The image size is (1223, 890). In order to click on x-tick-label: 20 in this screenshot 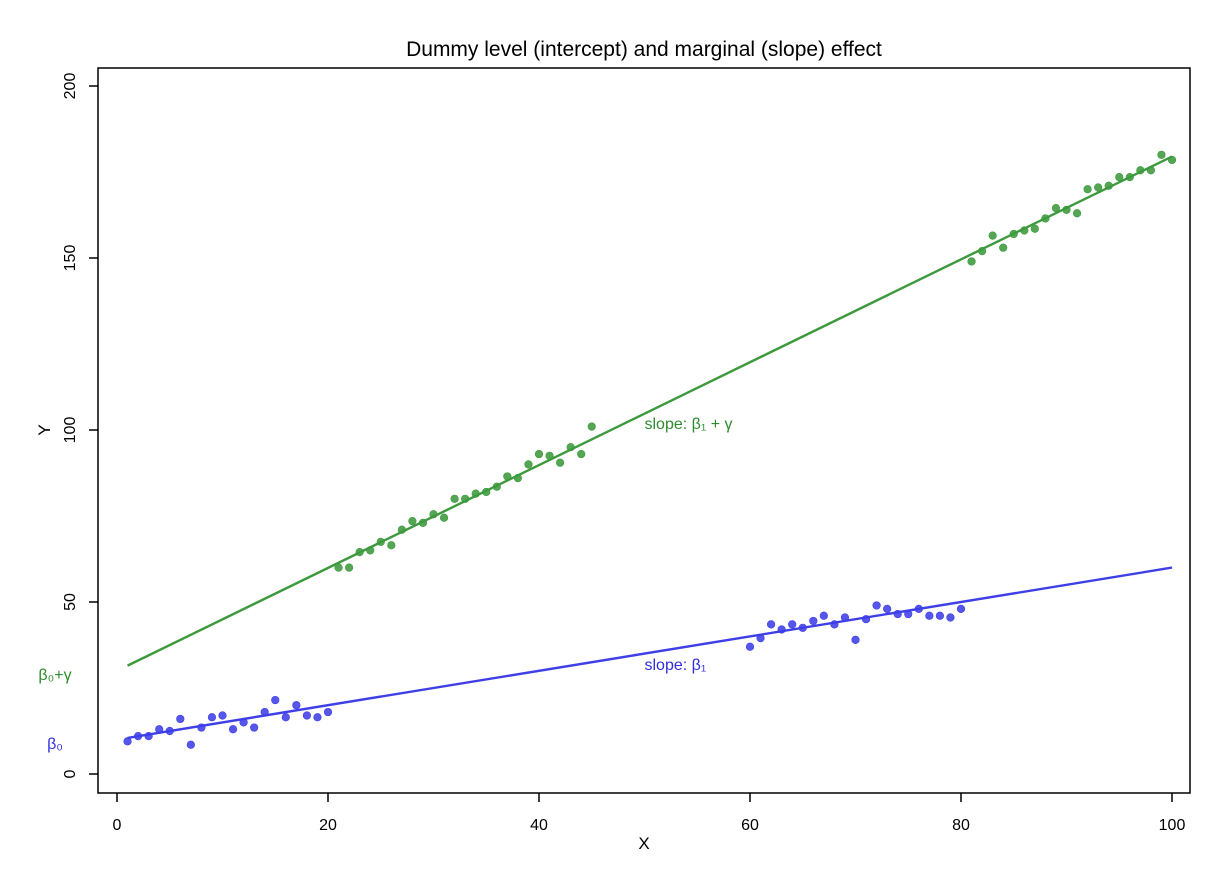, I will do `click(328, 825)`.